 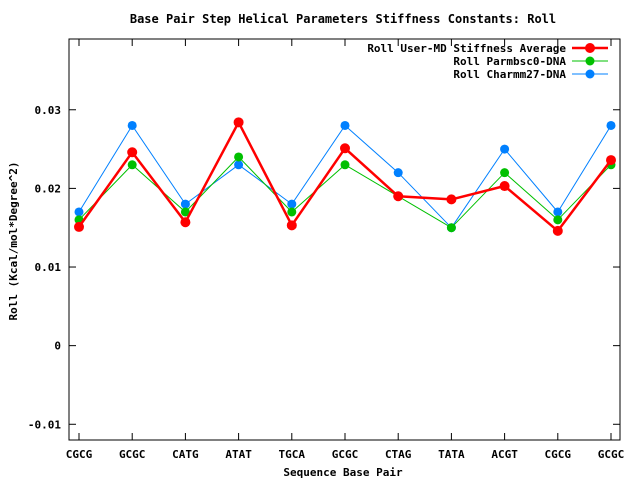 What do you see at coordinates (48, 110) in the screenshot?
I see `y-tick-label: 0.03` at bounding box center [48, 110].